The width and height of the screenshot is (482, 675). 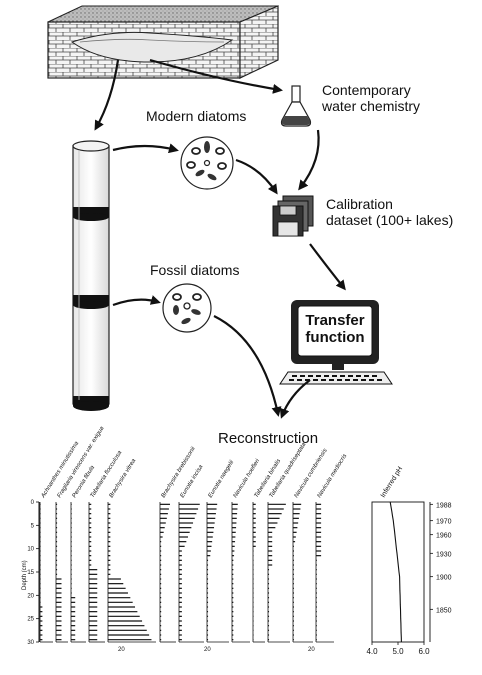 I want to click on label-calibration-dataset: dataset (100+ lakes), so click(x=390, y=220).